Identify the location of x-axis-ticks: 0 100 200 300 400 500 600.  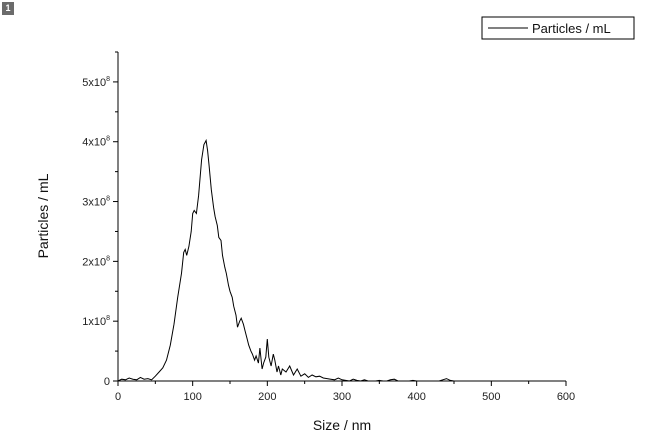
(345, 392).